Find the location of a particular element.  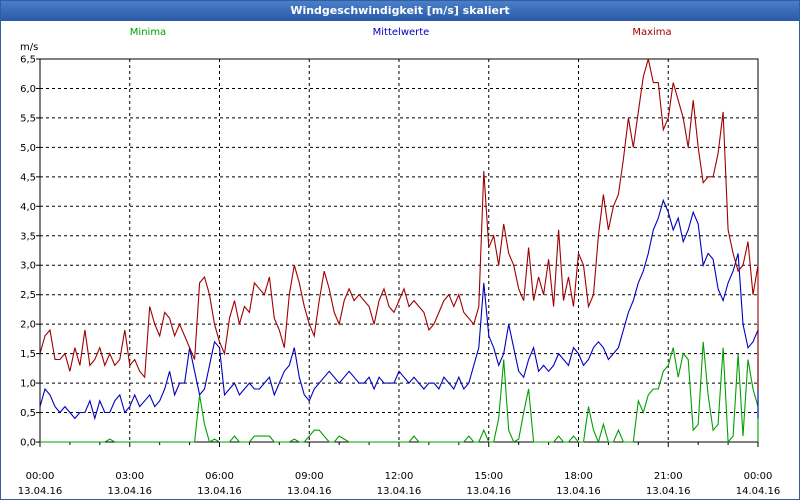

y-tick-label: 0,5 is located at coordinates (28, 413).